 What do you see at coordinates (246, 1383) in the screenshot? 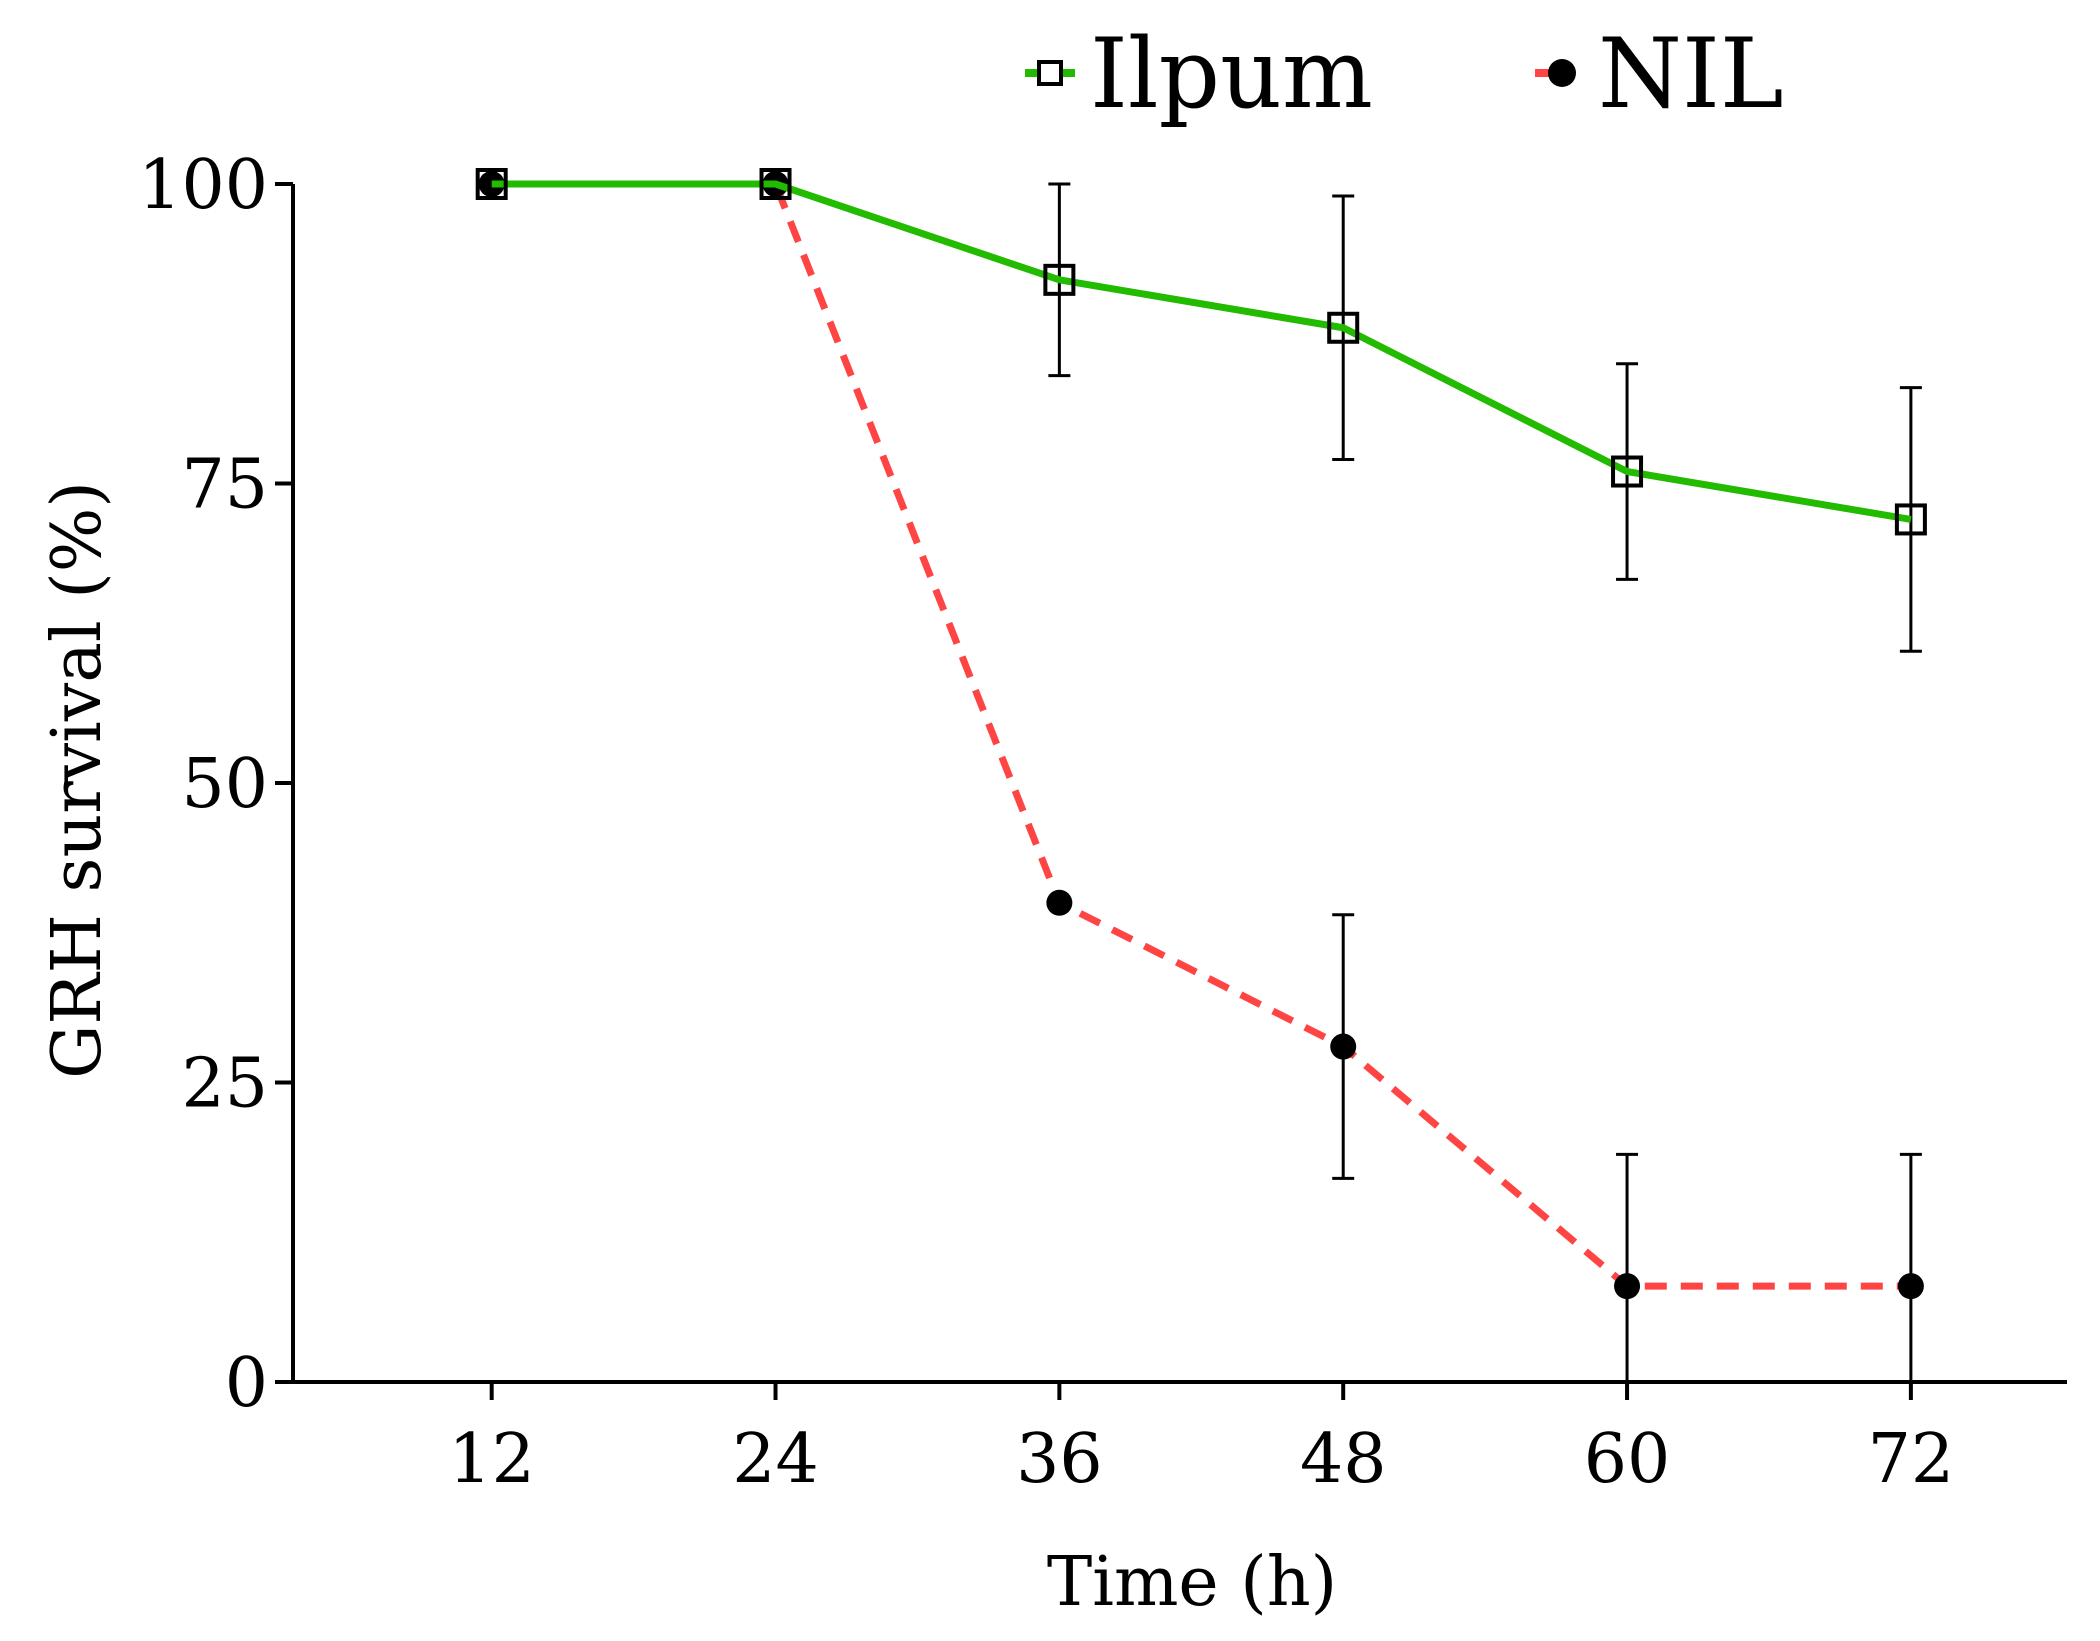
I see `y-tick-label-0: 0` at bounding box center [246, 1383].